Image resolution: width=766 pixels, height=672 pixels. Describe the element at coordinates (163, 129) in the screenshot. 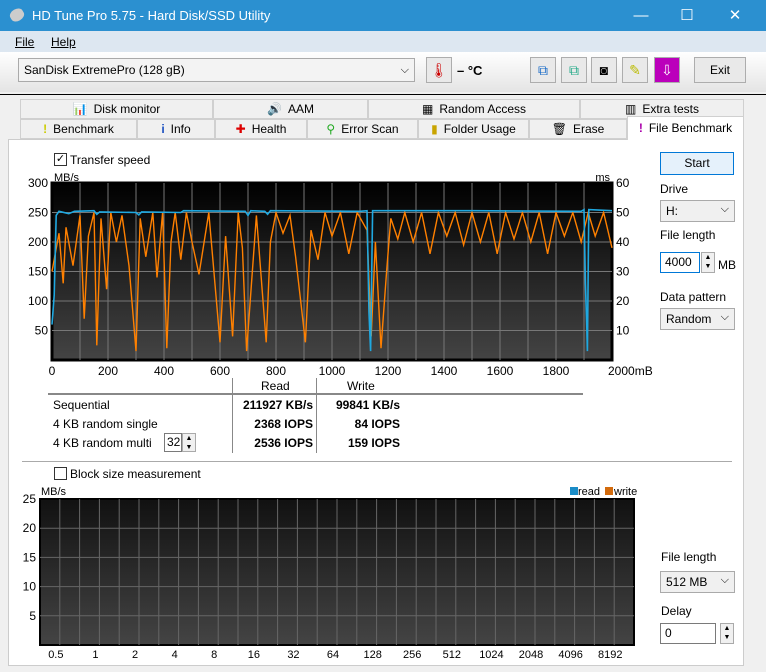

I see `info-icon: i` at that location.